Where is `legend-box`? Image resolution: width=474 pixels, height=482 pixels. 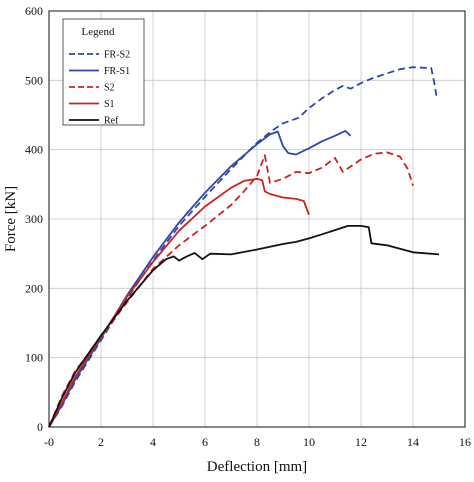 legend-box is located at coordinates (103, 72).